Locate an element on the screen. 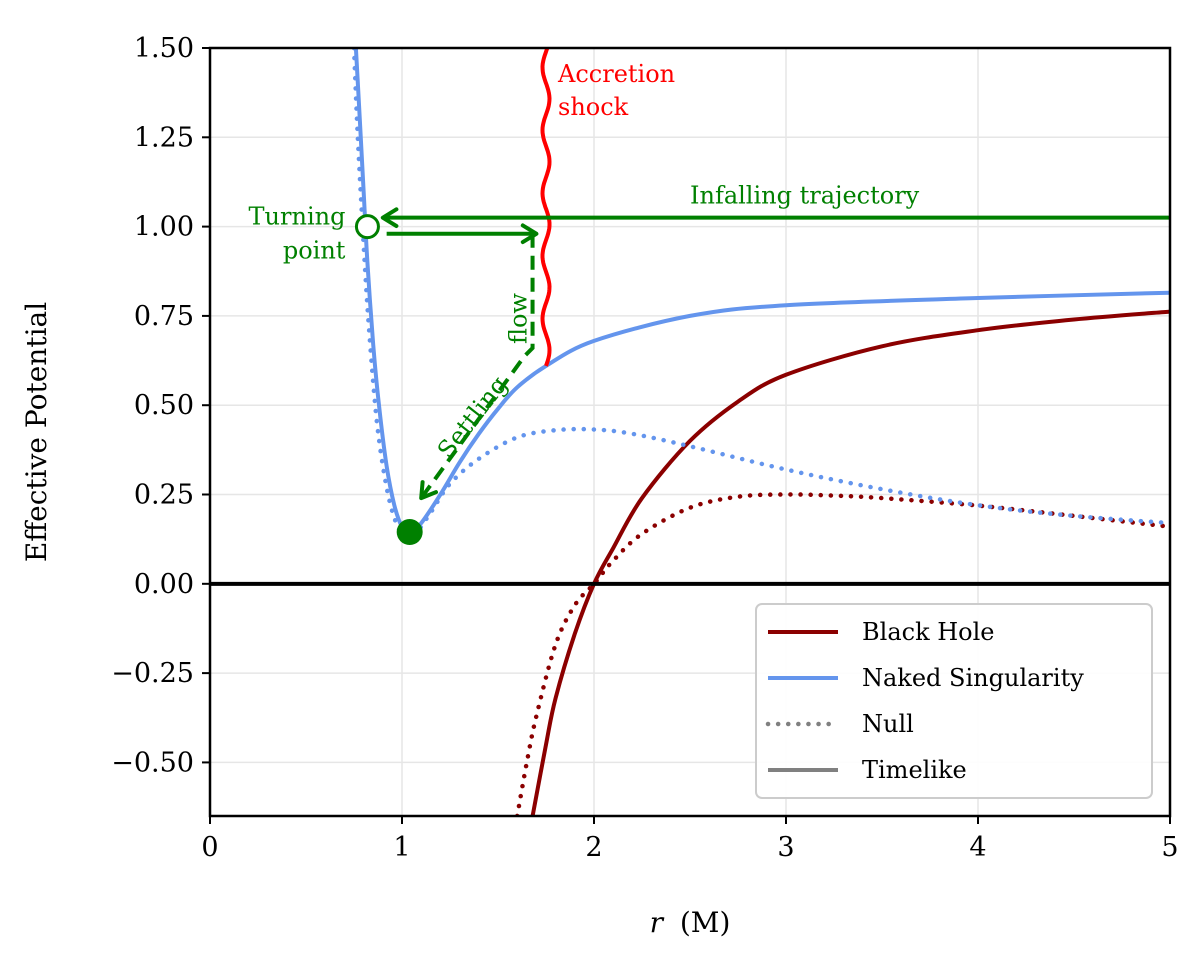  legend-label-0: Black Hole is located at coordinates (928, 632).